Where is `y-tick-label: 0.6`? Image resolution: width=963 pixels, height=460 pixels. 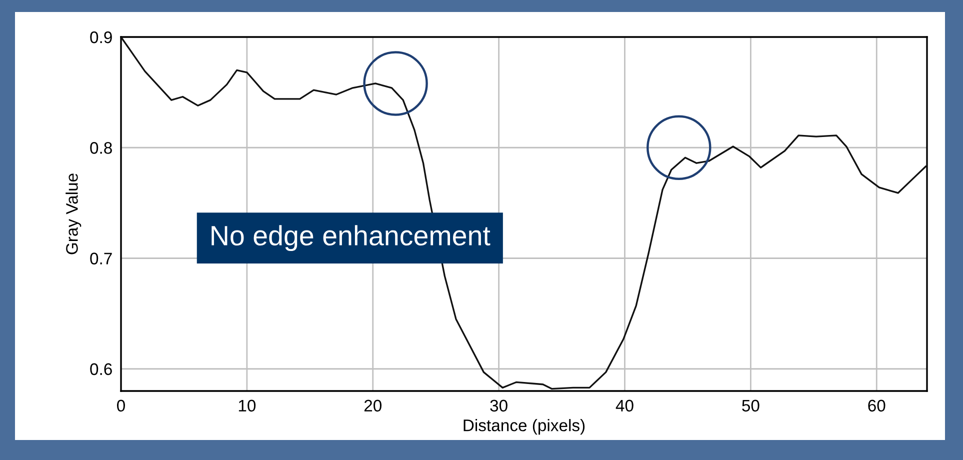 y-tick-label: 0.6 is located at coordinates (101, 369).